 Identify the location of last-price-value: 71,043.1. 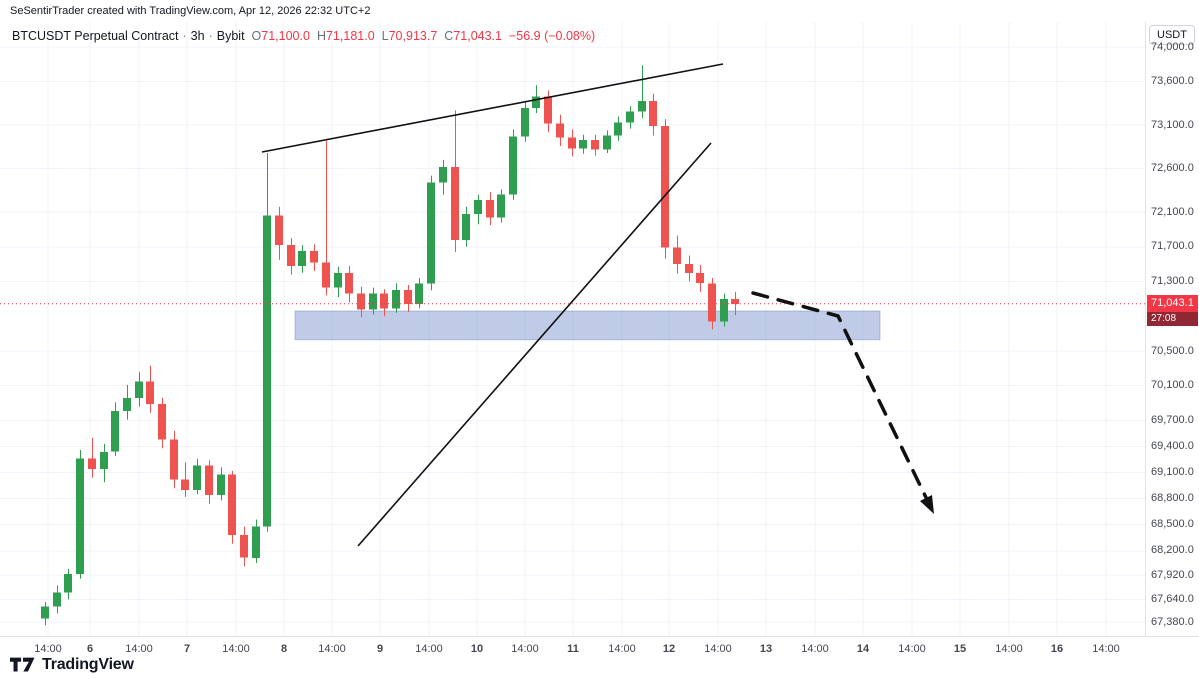
(1172, 303).